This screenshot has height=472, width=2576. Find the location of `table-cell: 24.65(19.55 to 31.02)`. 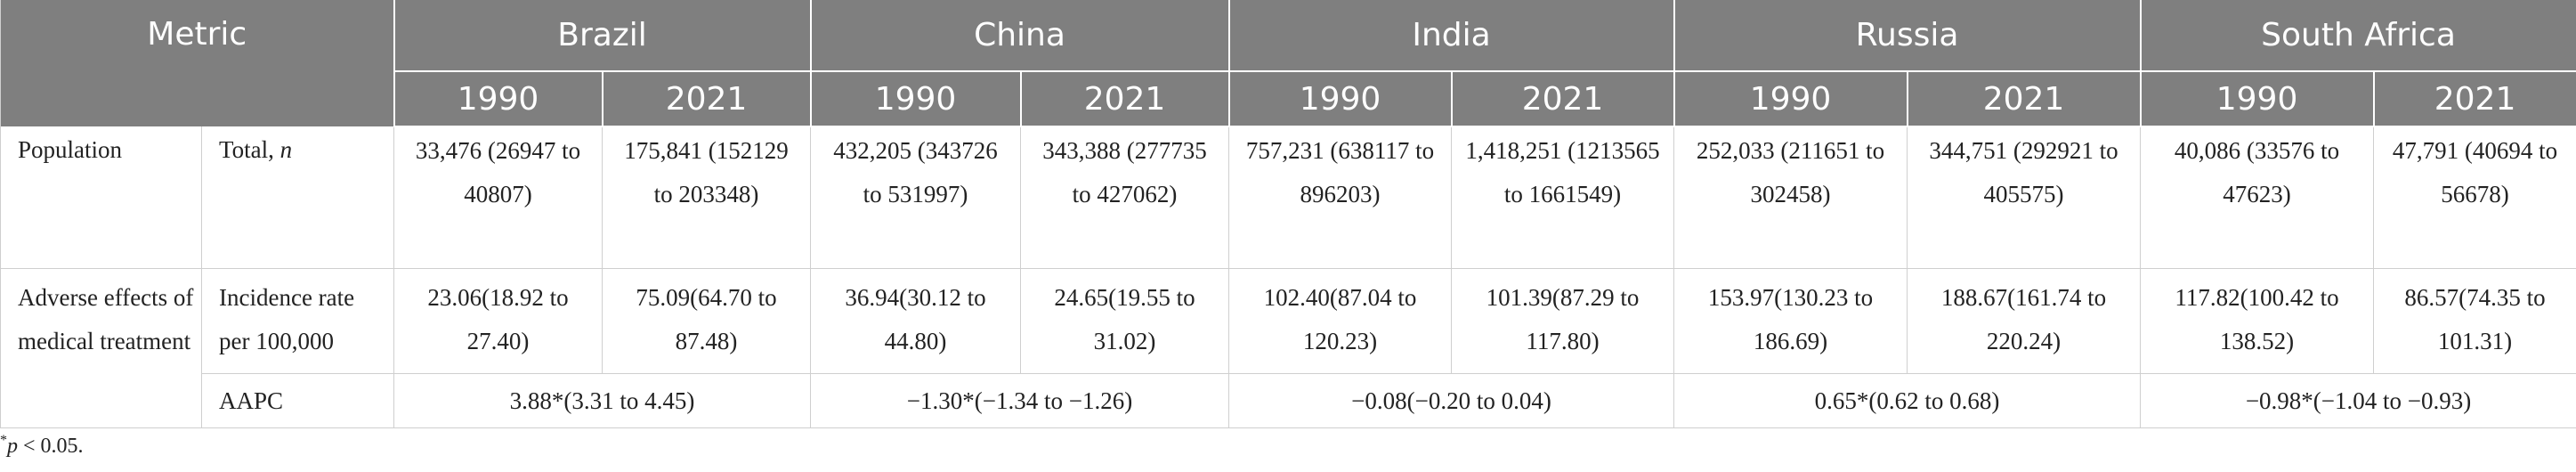

table-cell: 24.65(19.55 to 31.02) is located at coordinates (1125, 321).